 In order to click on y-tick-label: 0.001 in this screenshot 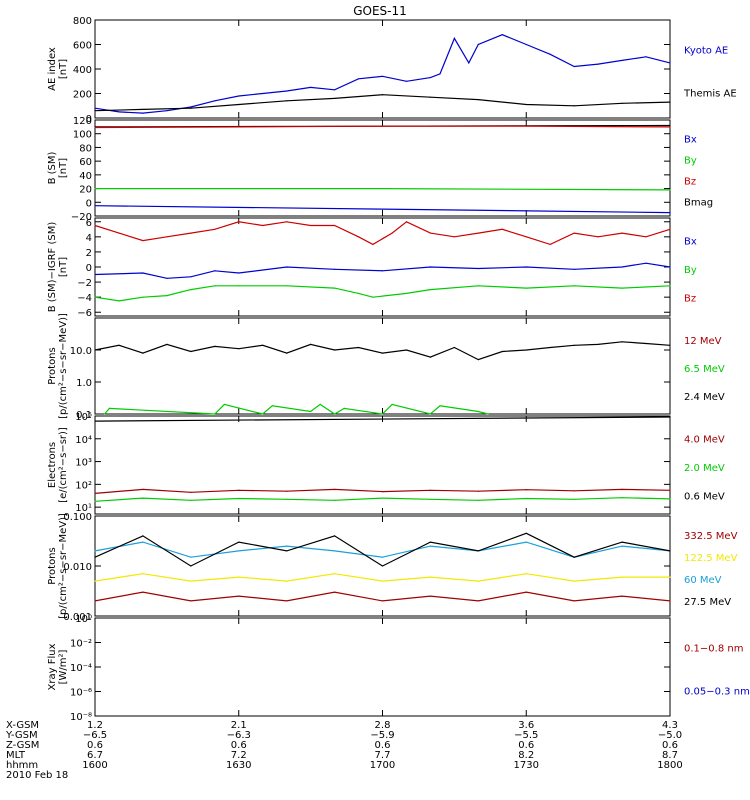, I will do `click(77, 617)`.